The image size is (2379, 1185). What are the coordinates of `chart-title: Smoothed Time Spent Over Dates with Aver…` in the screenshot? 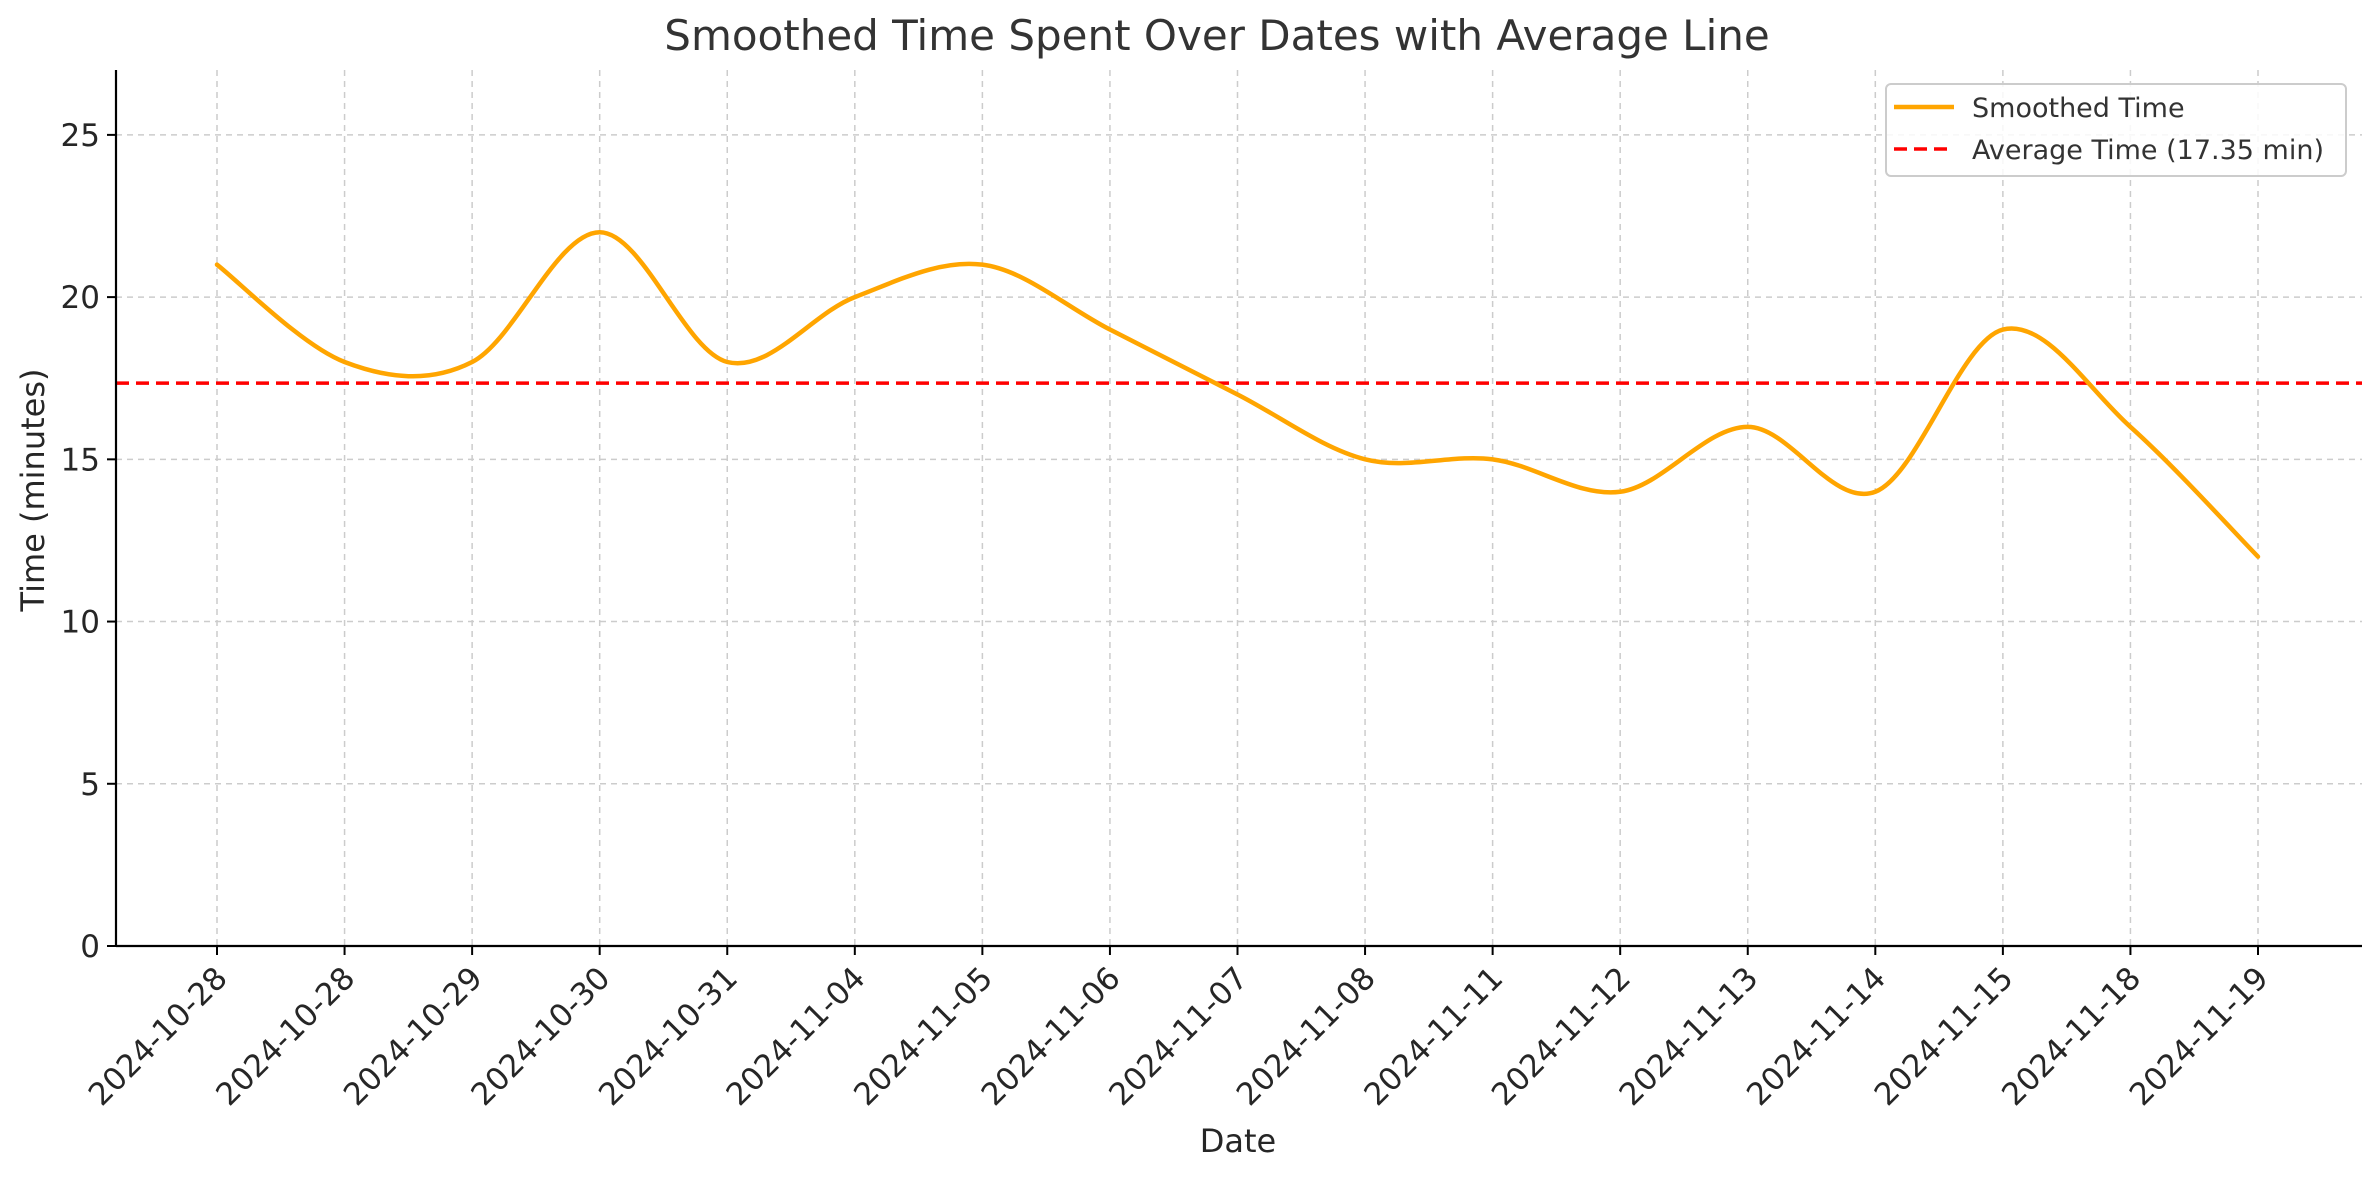 It's located at (1216, 35).